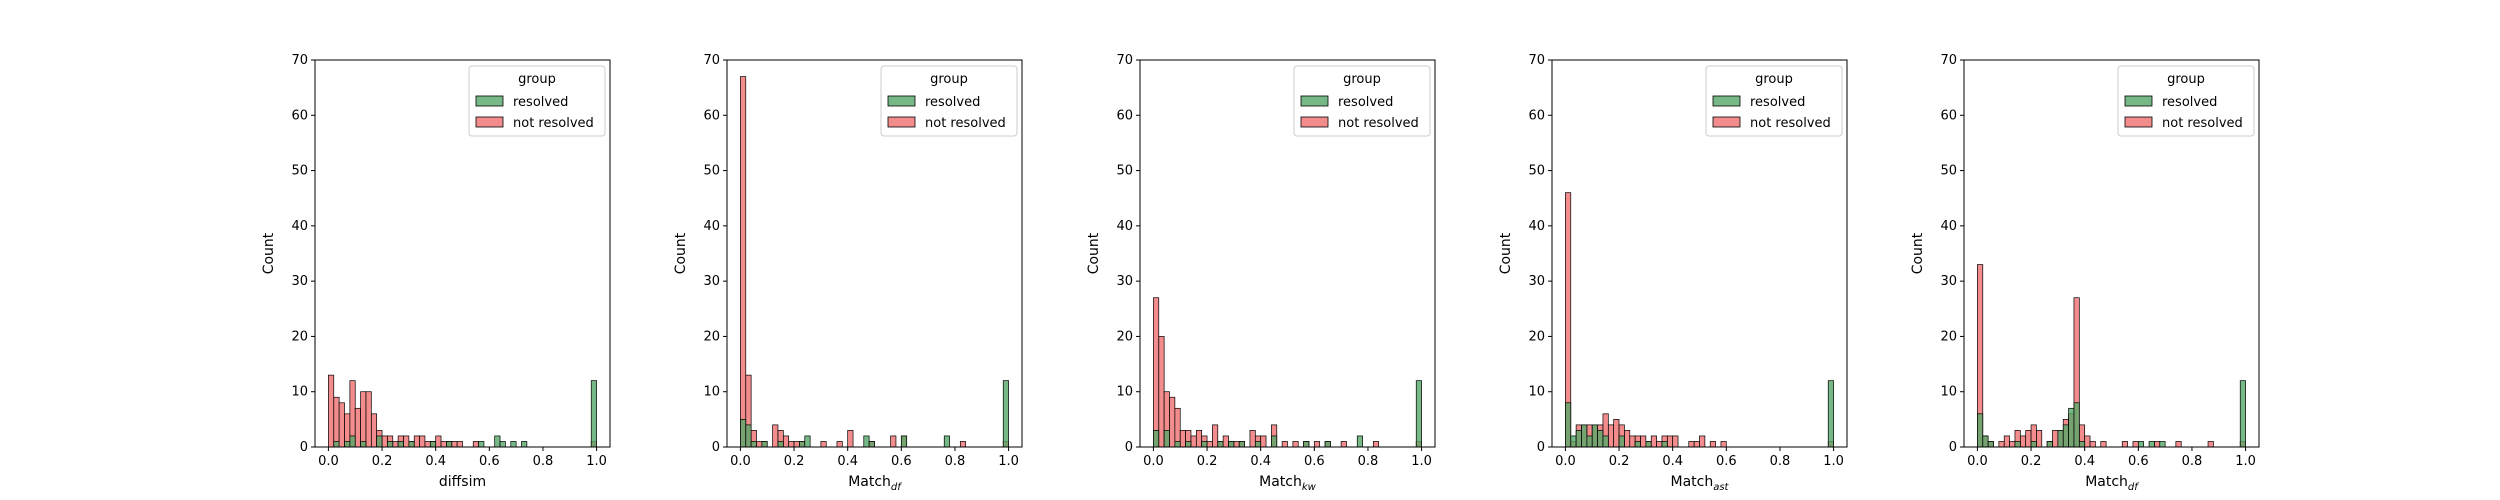  Describe the element at coordinates (1699, 320) in the screenshot. I see `series-not-resolved` at that location.